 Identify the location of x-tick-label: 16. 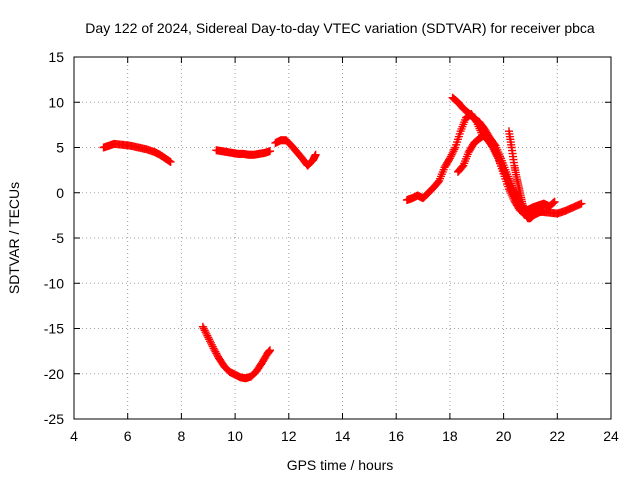
(396, 436).